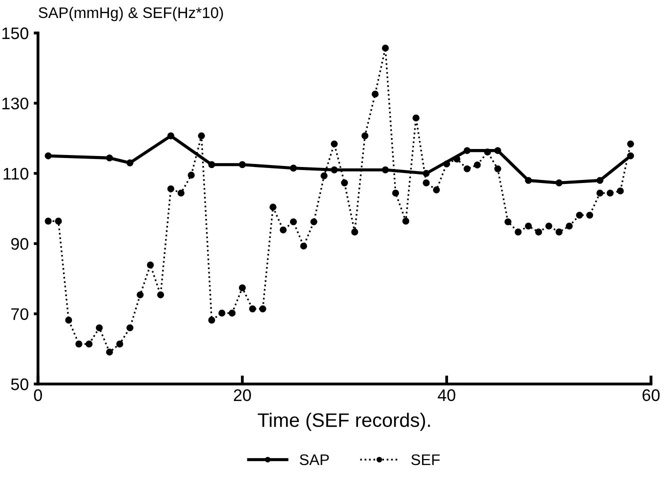  Describe the element at coordinates (242, 395) in the screenshot. I see `x-tick-label: 20` at that location.